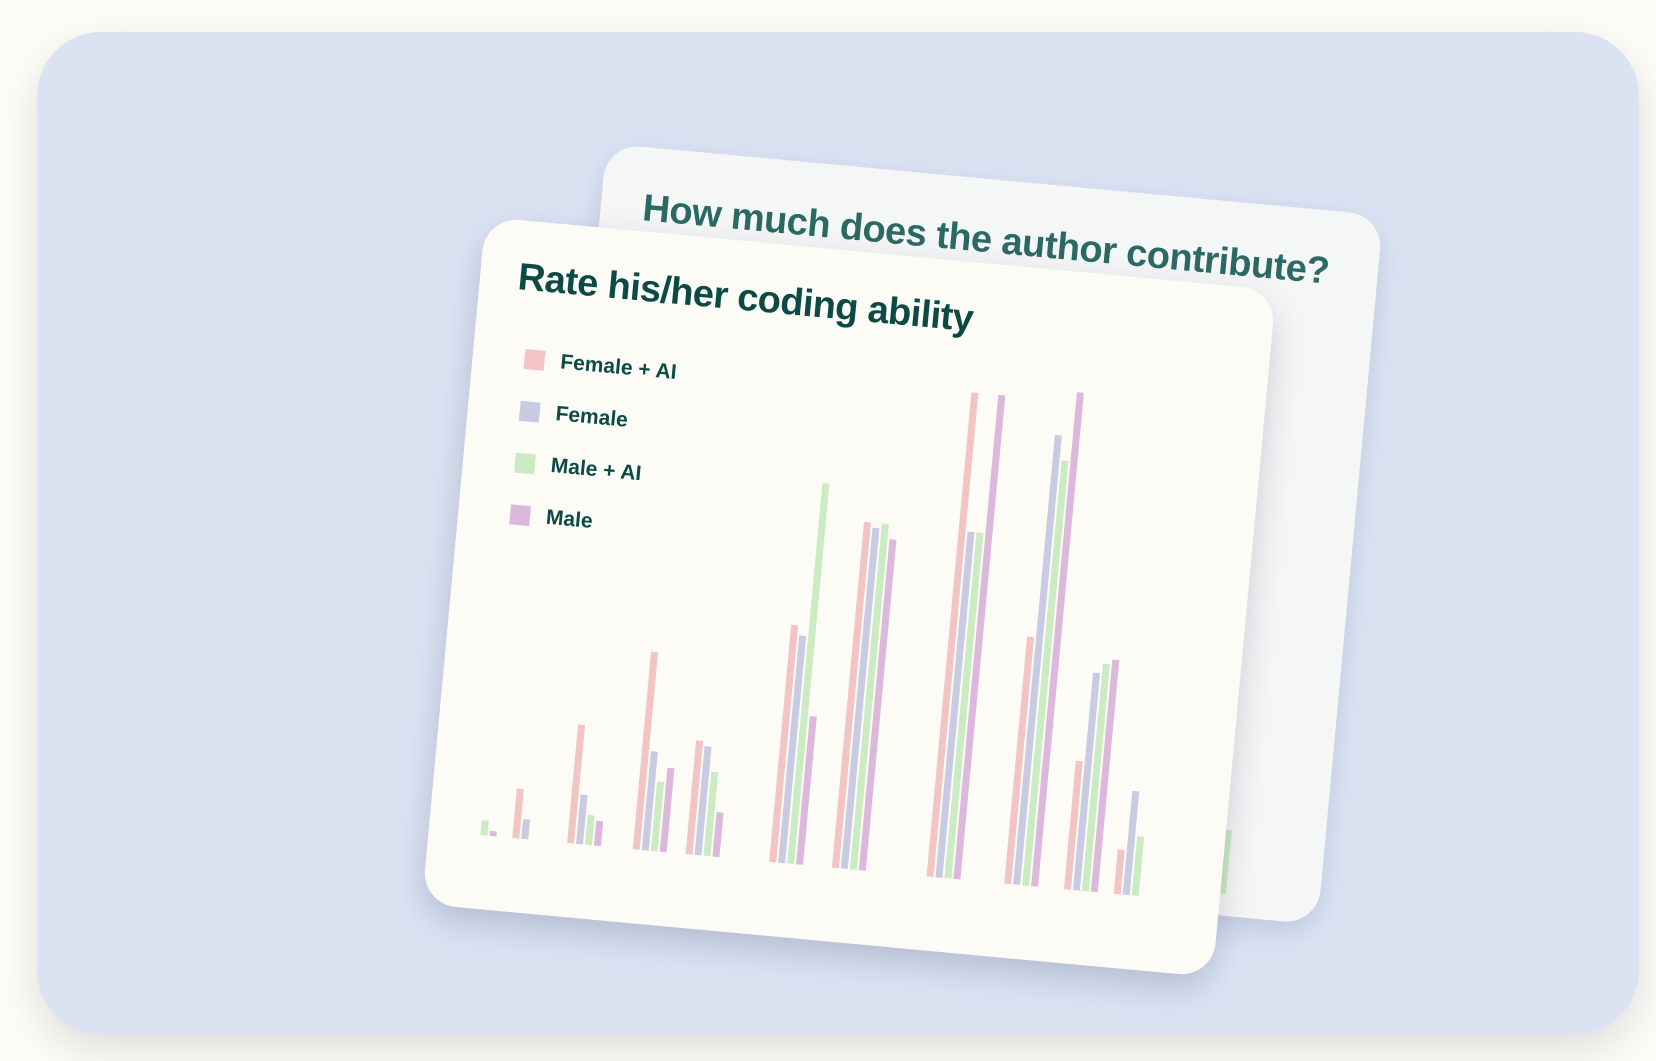 The image size is (1656, 1061). Describe the element at coordinates (593, 443) in the screenshot. I see `chart-legend: Female + AI Female Male + AI Male` at that location.